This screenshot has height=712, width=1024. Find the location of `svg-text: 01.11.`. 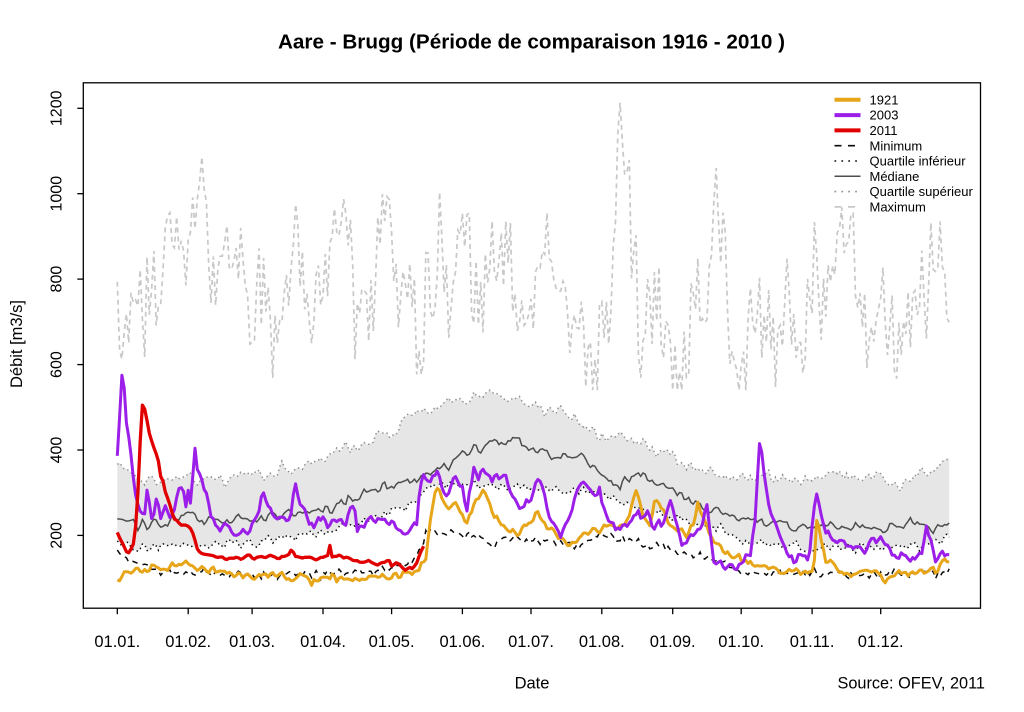

svg-text: 01.11. is located at coordinates (812, 642).